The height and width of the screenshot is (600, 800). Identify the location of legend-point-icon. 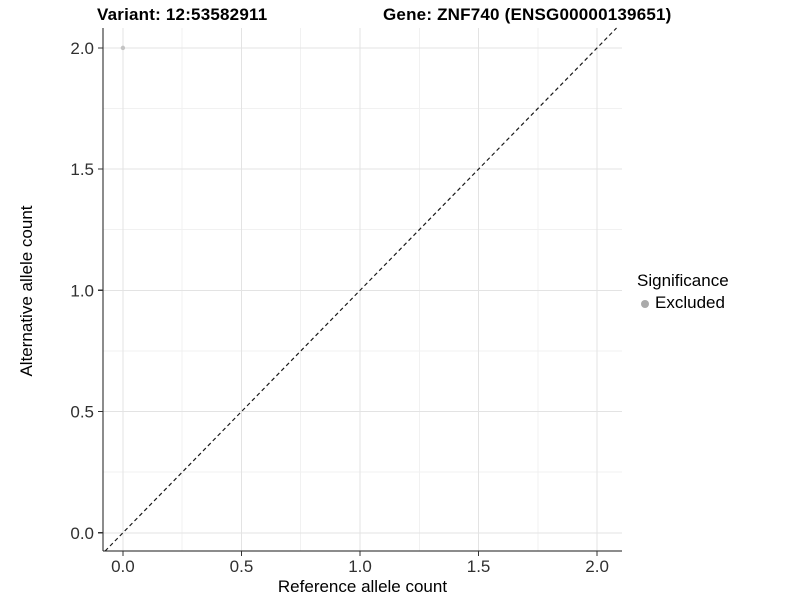
(645, 303).